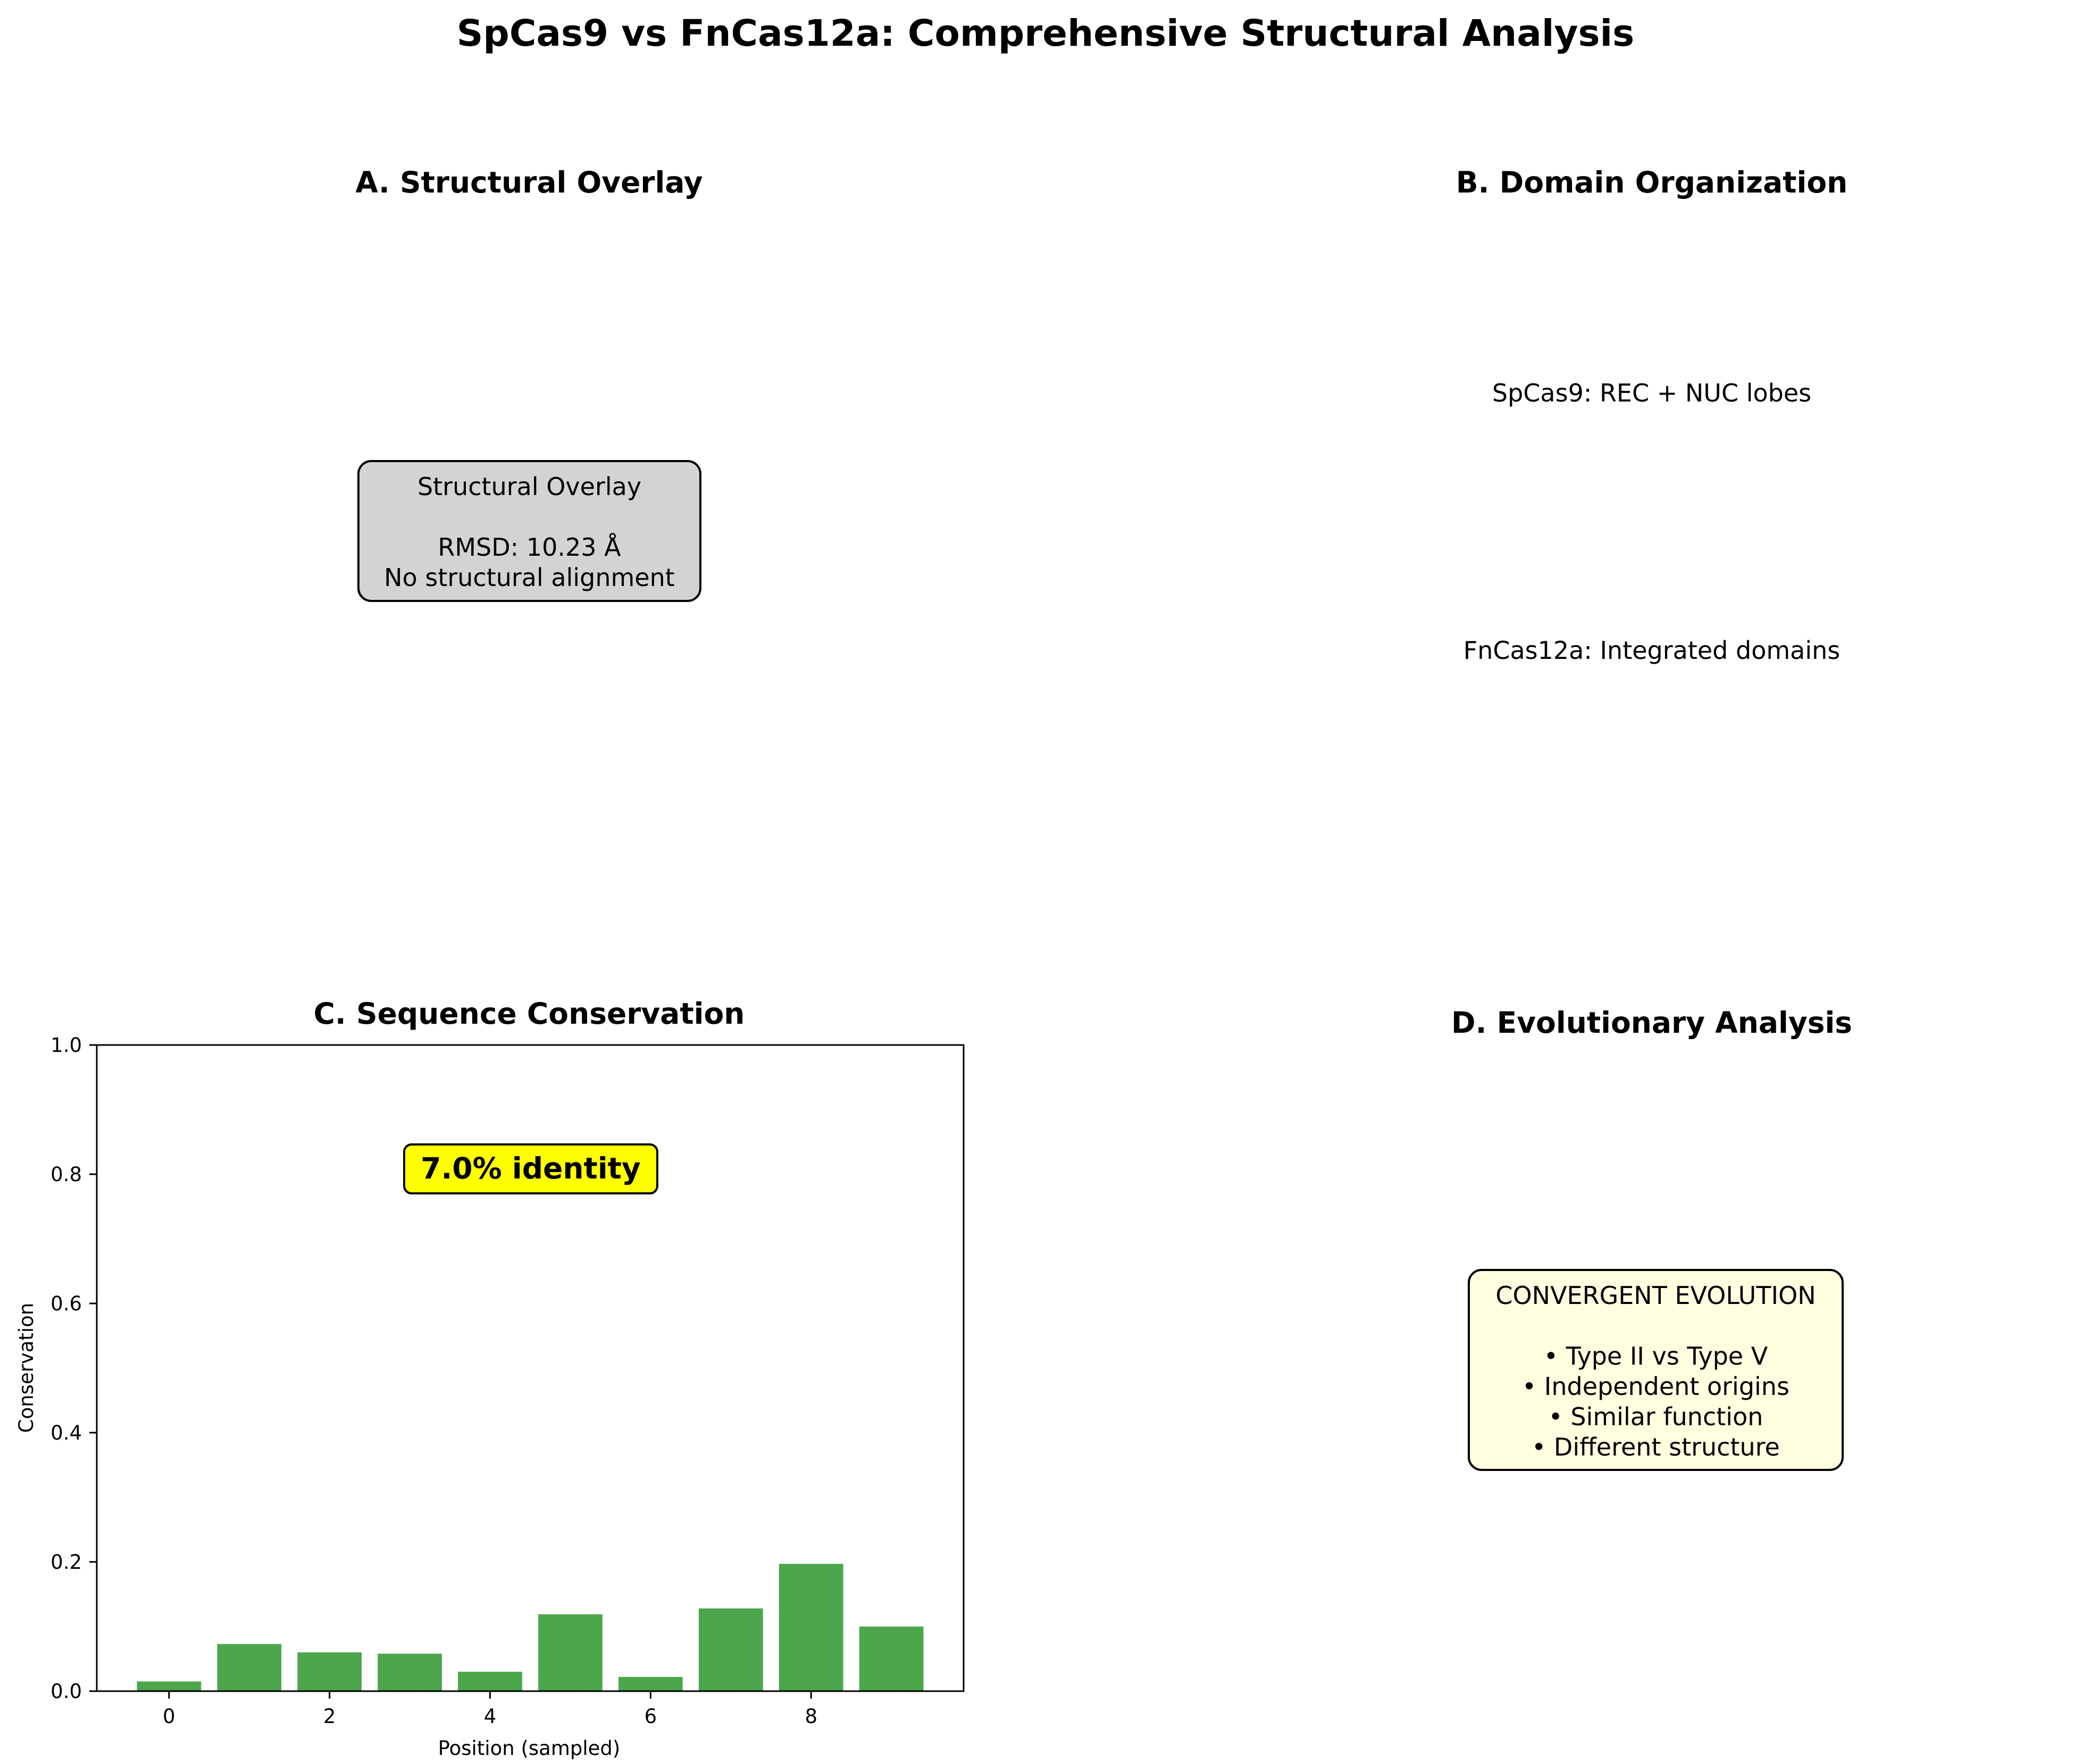 This screenshot has width=2091, height=1764. I want to click on y-tick-label: 0.8, so click(66, 1174).